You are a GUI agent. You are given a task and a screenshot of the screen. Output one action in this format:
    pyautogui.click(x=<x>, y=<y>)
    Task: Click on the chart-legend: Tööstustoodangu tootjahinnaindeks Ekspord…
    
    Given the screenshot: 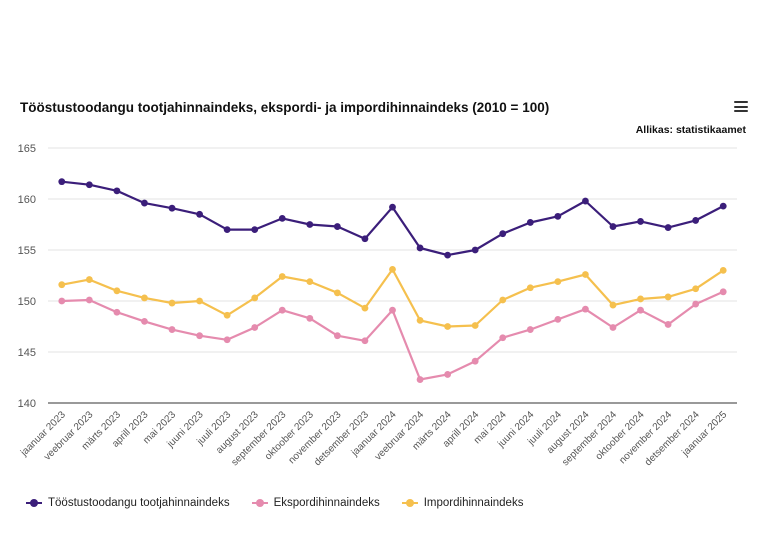 What is the action you would take?
    pyautogui.click(x=274, y=503)
    